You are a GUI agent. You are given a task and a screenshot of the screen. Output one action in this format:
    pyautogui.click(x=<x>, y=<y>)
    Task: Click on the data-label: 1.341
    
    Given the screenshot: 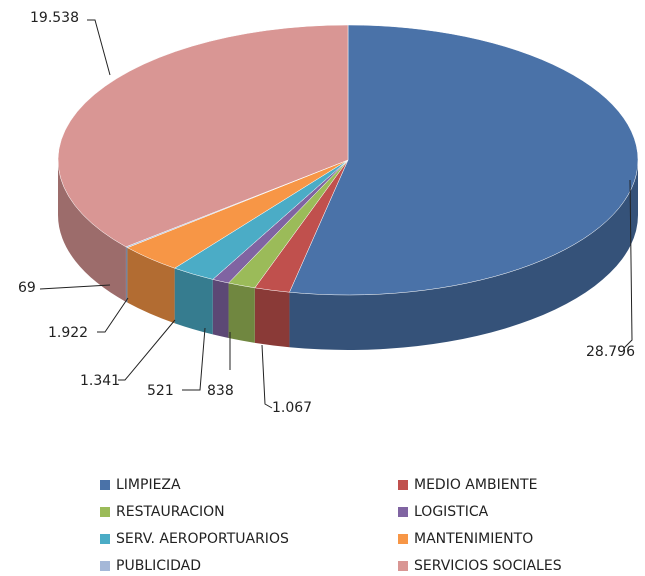 What is the action you would take?
    pyautogui.click(x=100, y=381)
    